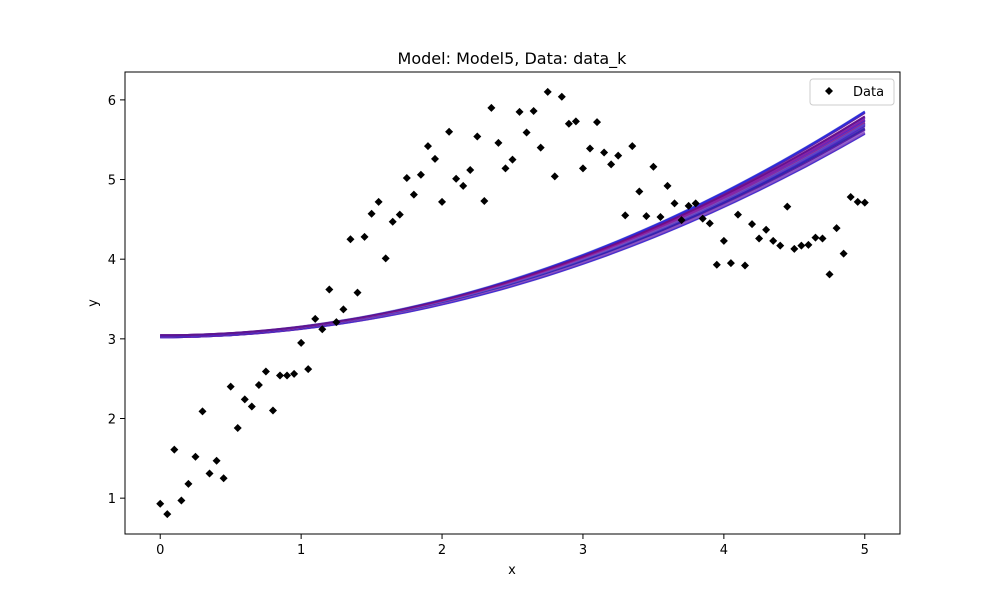 The height and width of the screenshot is (600, 1000). Describe the element at coordinates (93, 303) in the screenshot. I see `y-axis-label: y` at that location.